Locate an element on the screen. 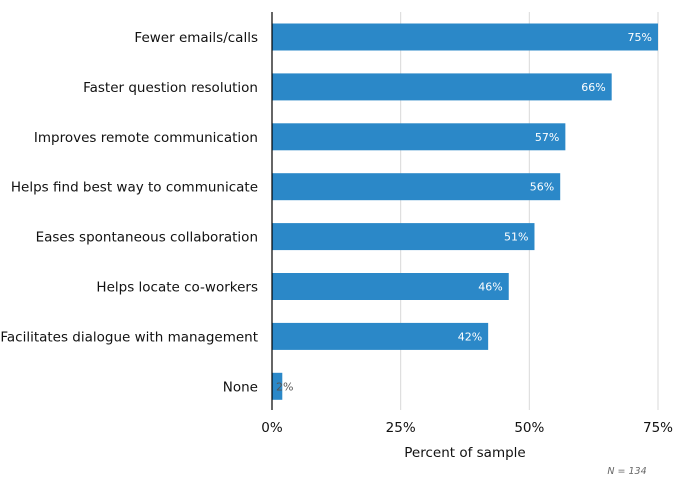 Image resolution: width=675 pixels, height=495 pixels. x-tick-labels: 0% 25% 50% 75% is located at coordinates (467, 428).